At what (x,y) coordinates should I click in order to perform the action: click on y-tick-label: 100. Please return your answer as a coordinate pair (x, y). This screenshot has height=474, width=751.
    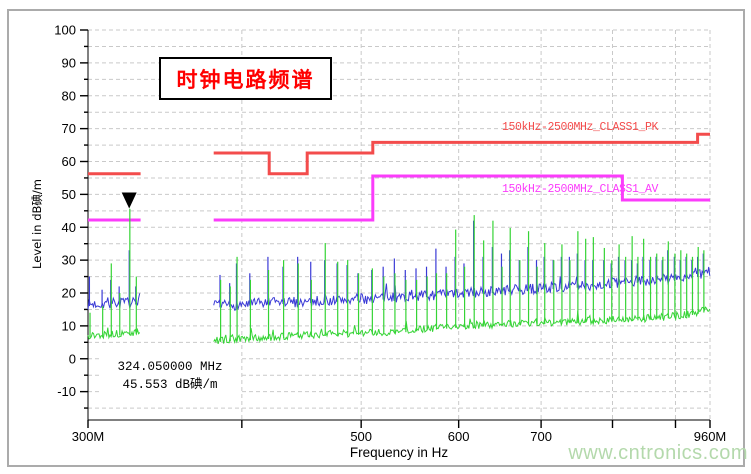
    Looking at the image, I should click on (65, 30).